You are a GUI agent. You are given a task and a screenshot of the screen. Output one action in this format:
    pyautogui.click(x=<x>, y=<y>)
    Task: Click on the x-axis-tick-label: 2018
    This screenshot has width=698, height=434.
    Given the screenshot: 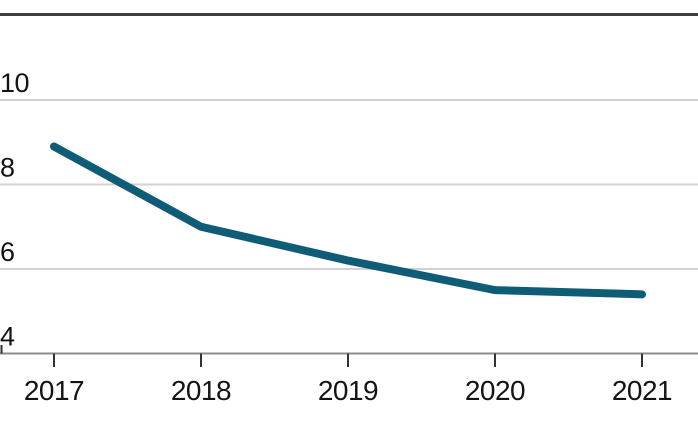 What is the action you would take?
    pyautogui.click(x=201, y=390)
    